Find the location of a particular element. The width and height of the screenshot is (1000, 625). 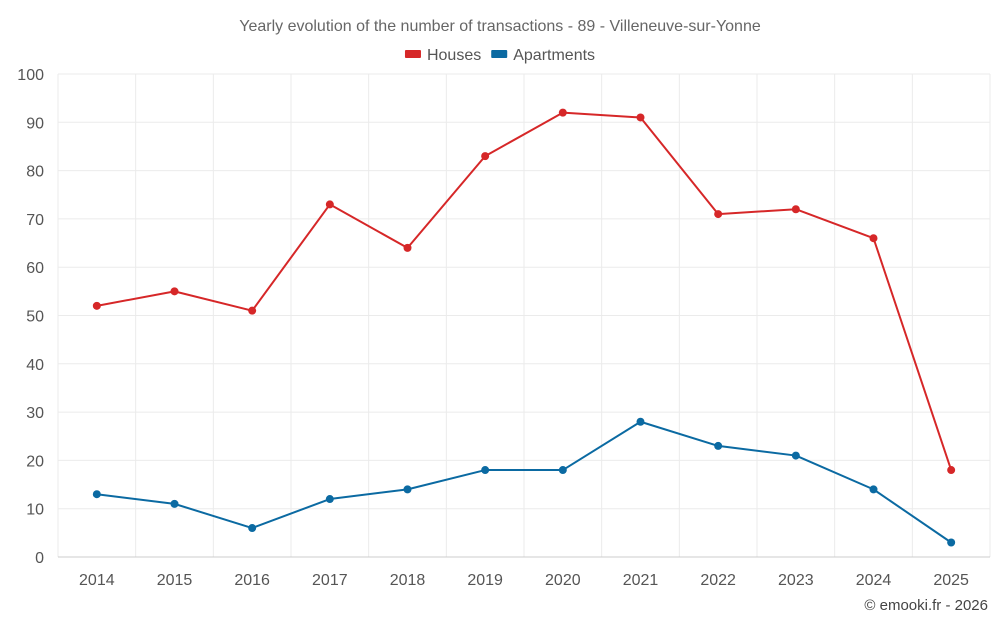

legend-label: Apartments is located at coordinates (554, 55).